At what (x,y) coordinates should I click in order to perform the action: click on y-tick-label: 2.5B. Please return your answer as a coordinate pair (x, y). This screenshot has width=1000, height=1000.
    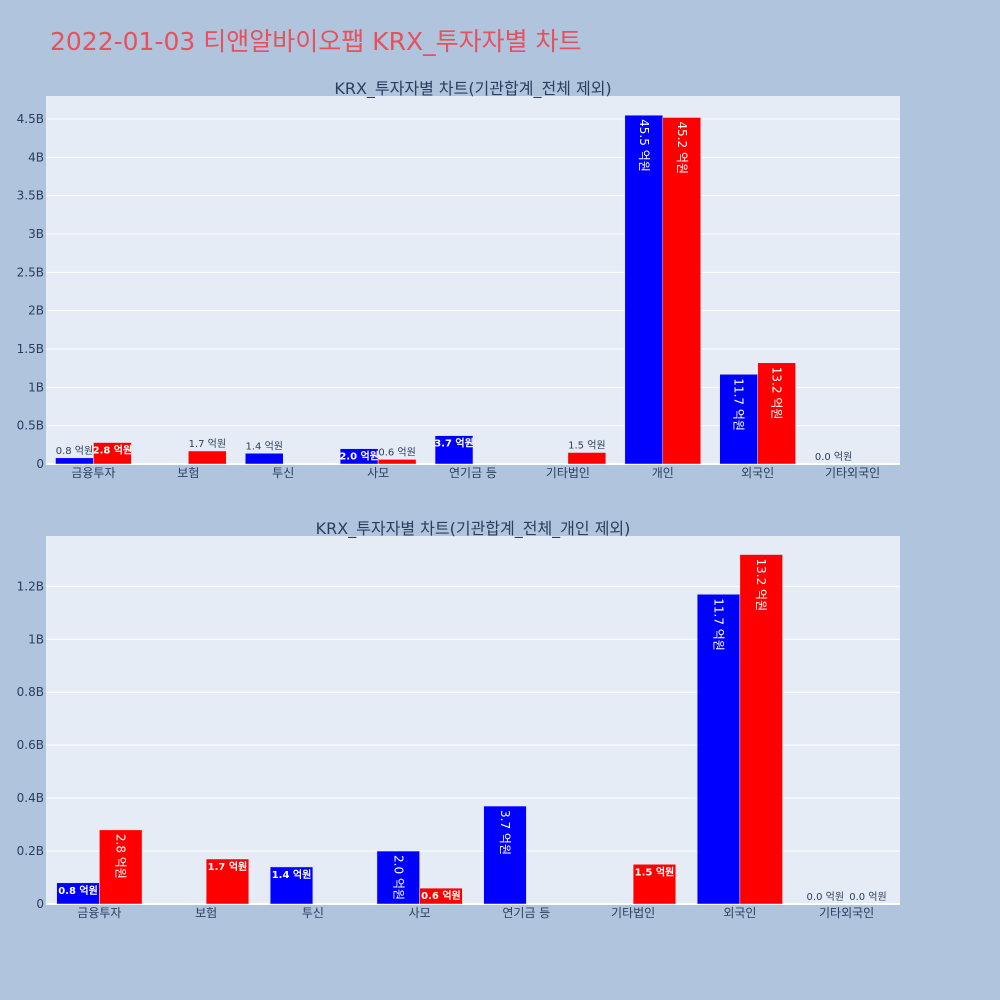
    Looking at the image, I should click on (30, 272).